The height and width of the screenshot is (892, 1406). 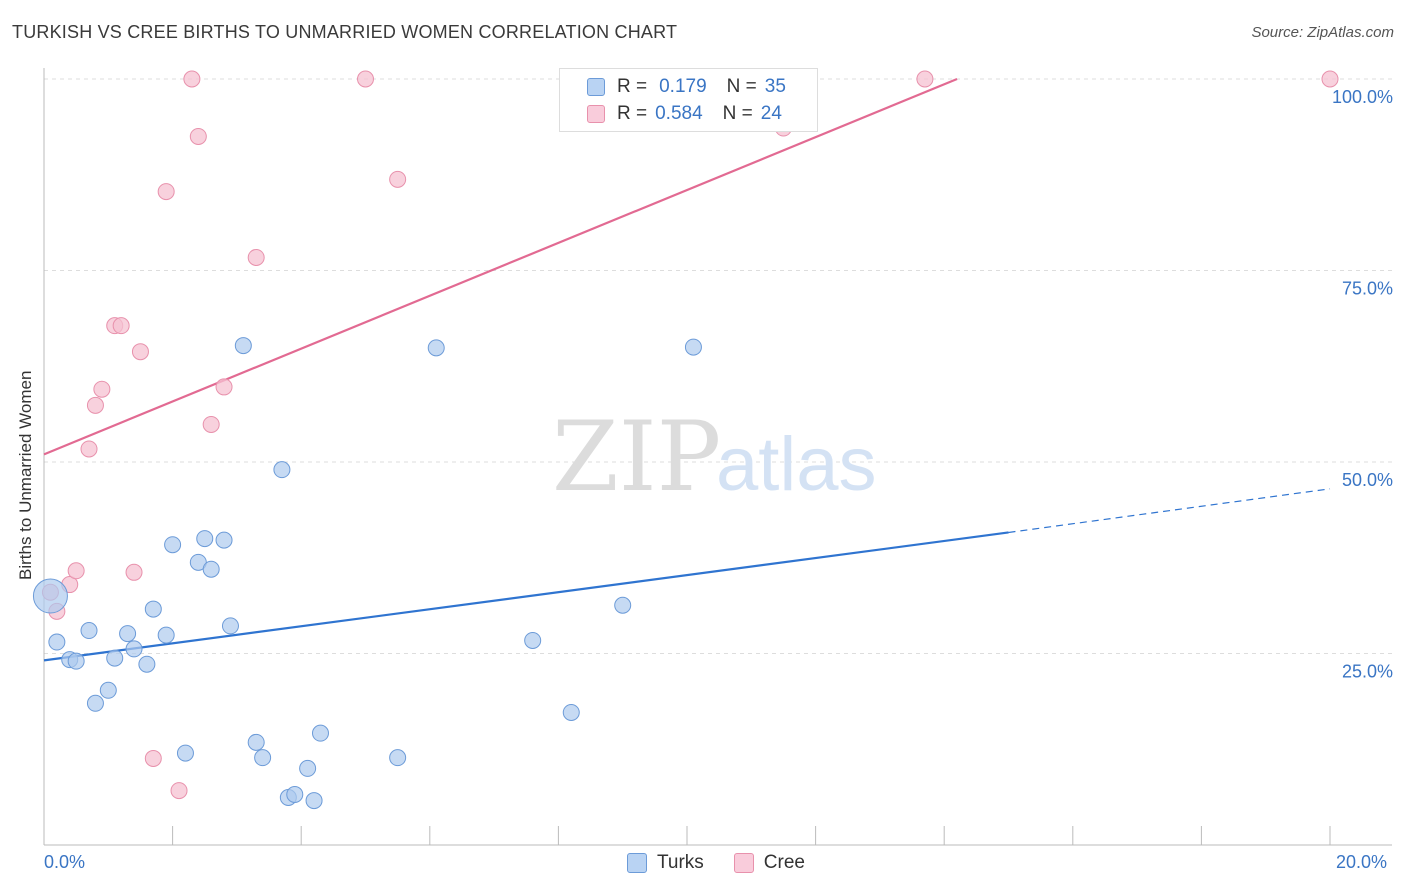 I want to click on turks-r-label: R =, so click(x=632, y=86).